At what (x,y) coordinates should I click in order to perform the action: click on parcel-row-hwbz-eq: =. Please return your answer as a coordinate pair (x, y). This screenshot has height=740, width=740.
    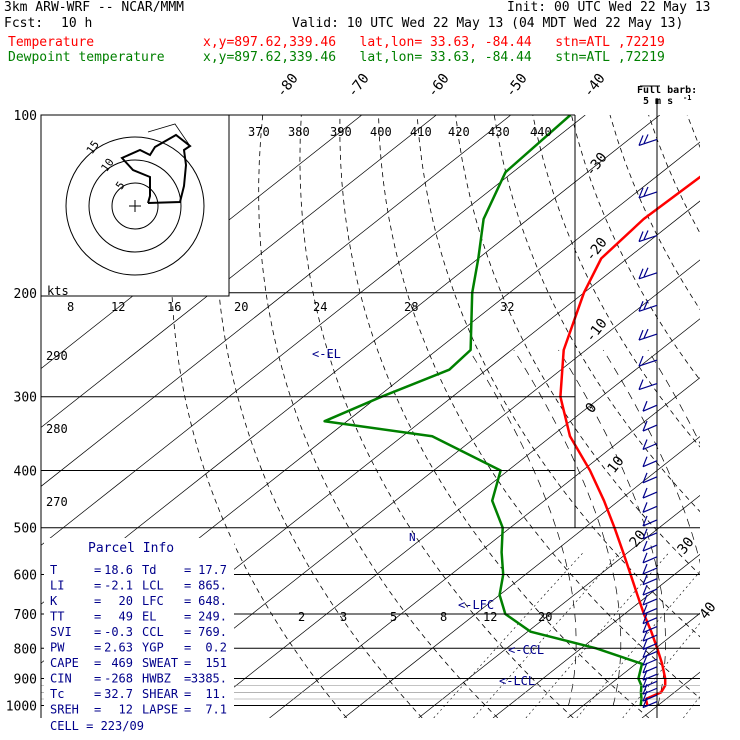
    Looking at the image, I should click on (187, 679).